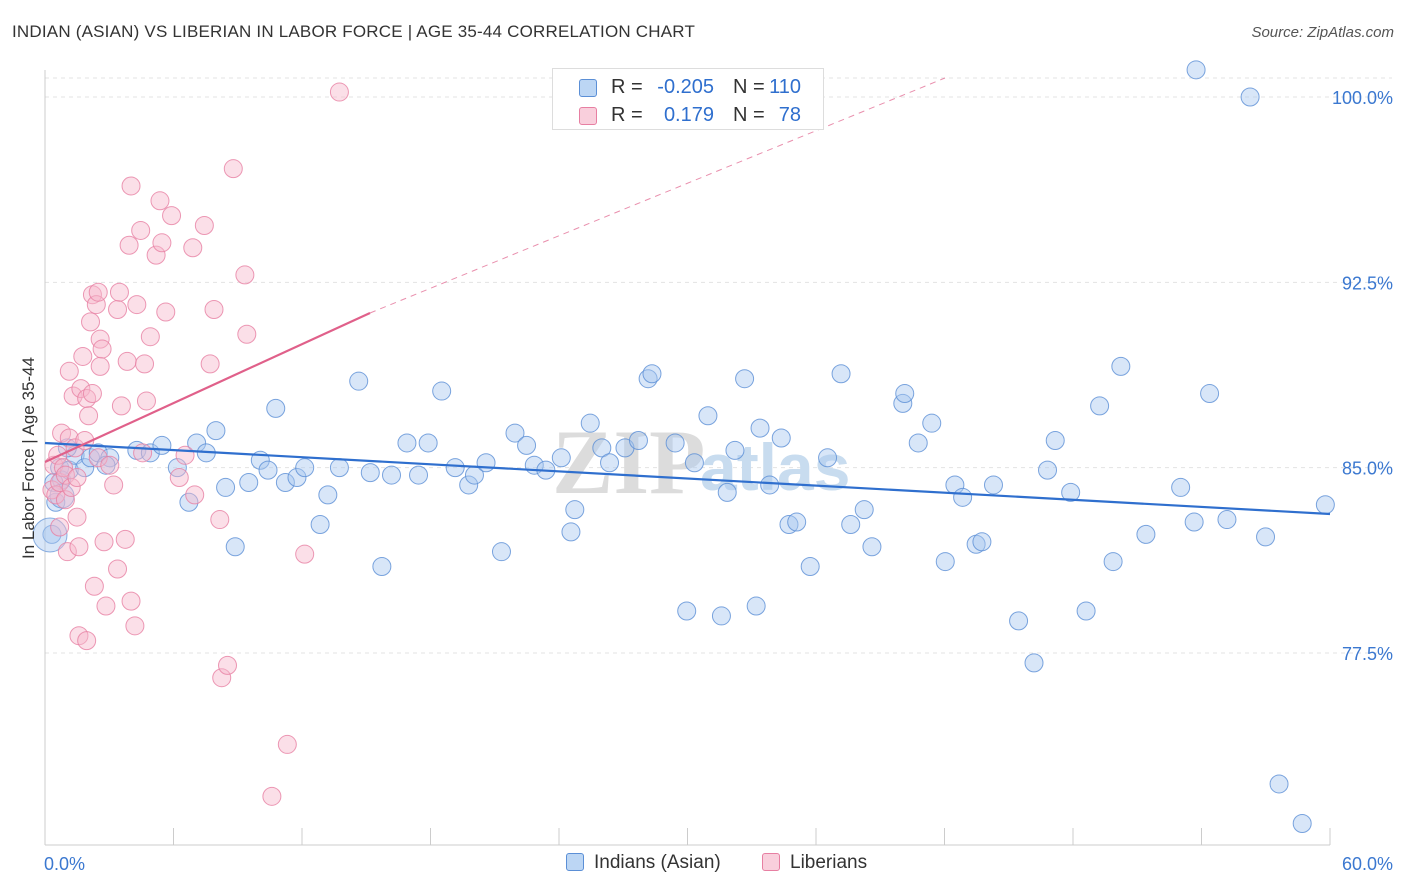 The height and width of the screenshot is (892, 1406). What do you see at coordinates (588, 88) in the screenshot?
I see `legend-swatch-blue` at bounding box center [588, 88].